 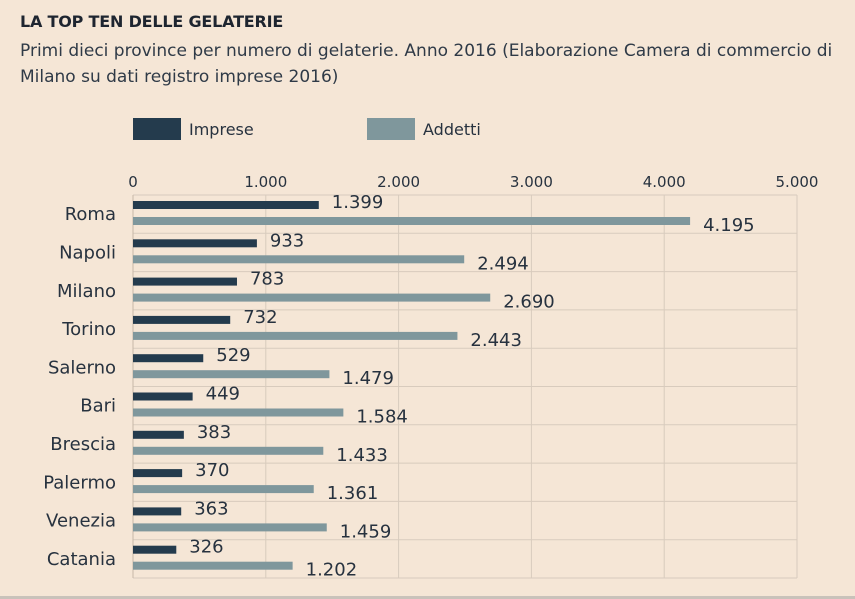 What do you see at coordinates (362, 455) in the screenshot?
I see `data-label-addetti: 1.433` at bounding box center [362, 455].